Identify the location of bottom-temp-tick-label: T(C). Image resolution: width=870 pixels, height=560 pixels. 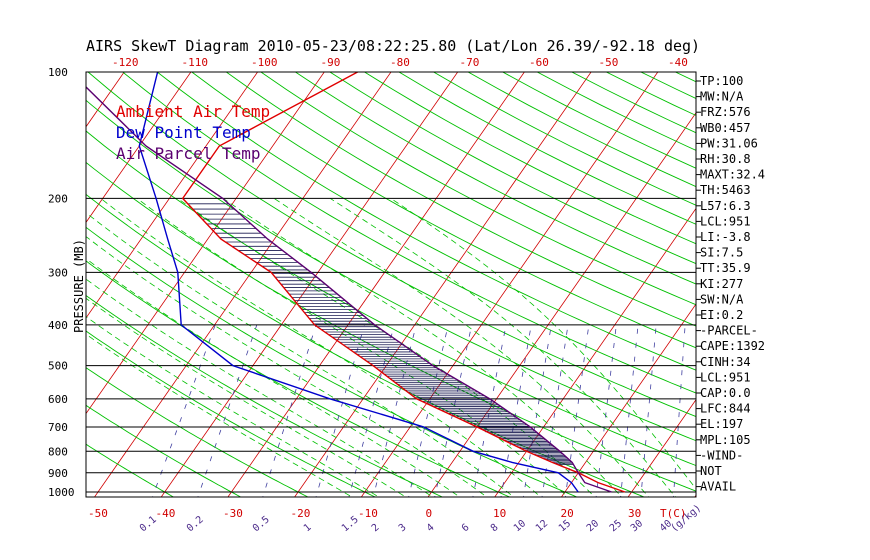
(673, 513).